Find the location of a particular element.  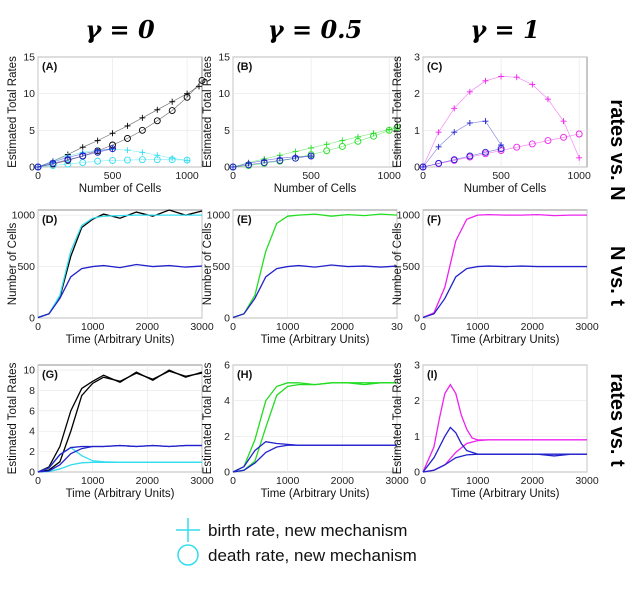

row-title-n-vs-t: N vs. t is located at coordinates (617, 276).